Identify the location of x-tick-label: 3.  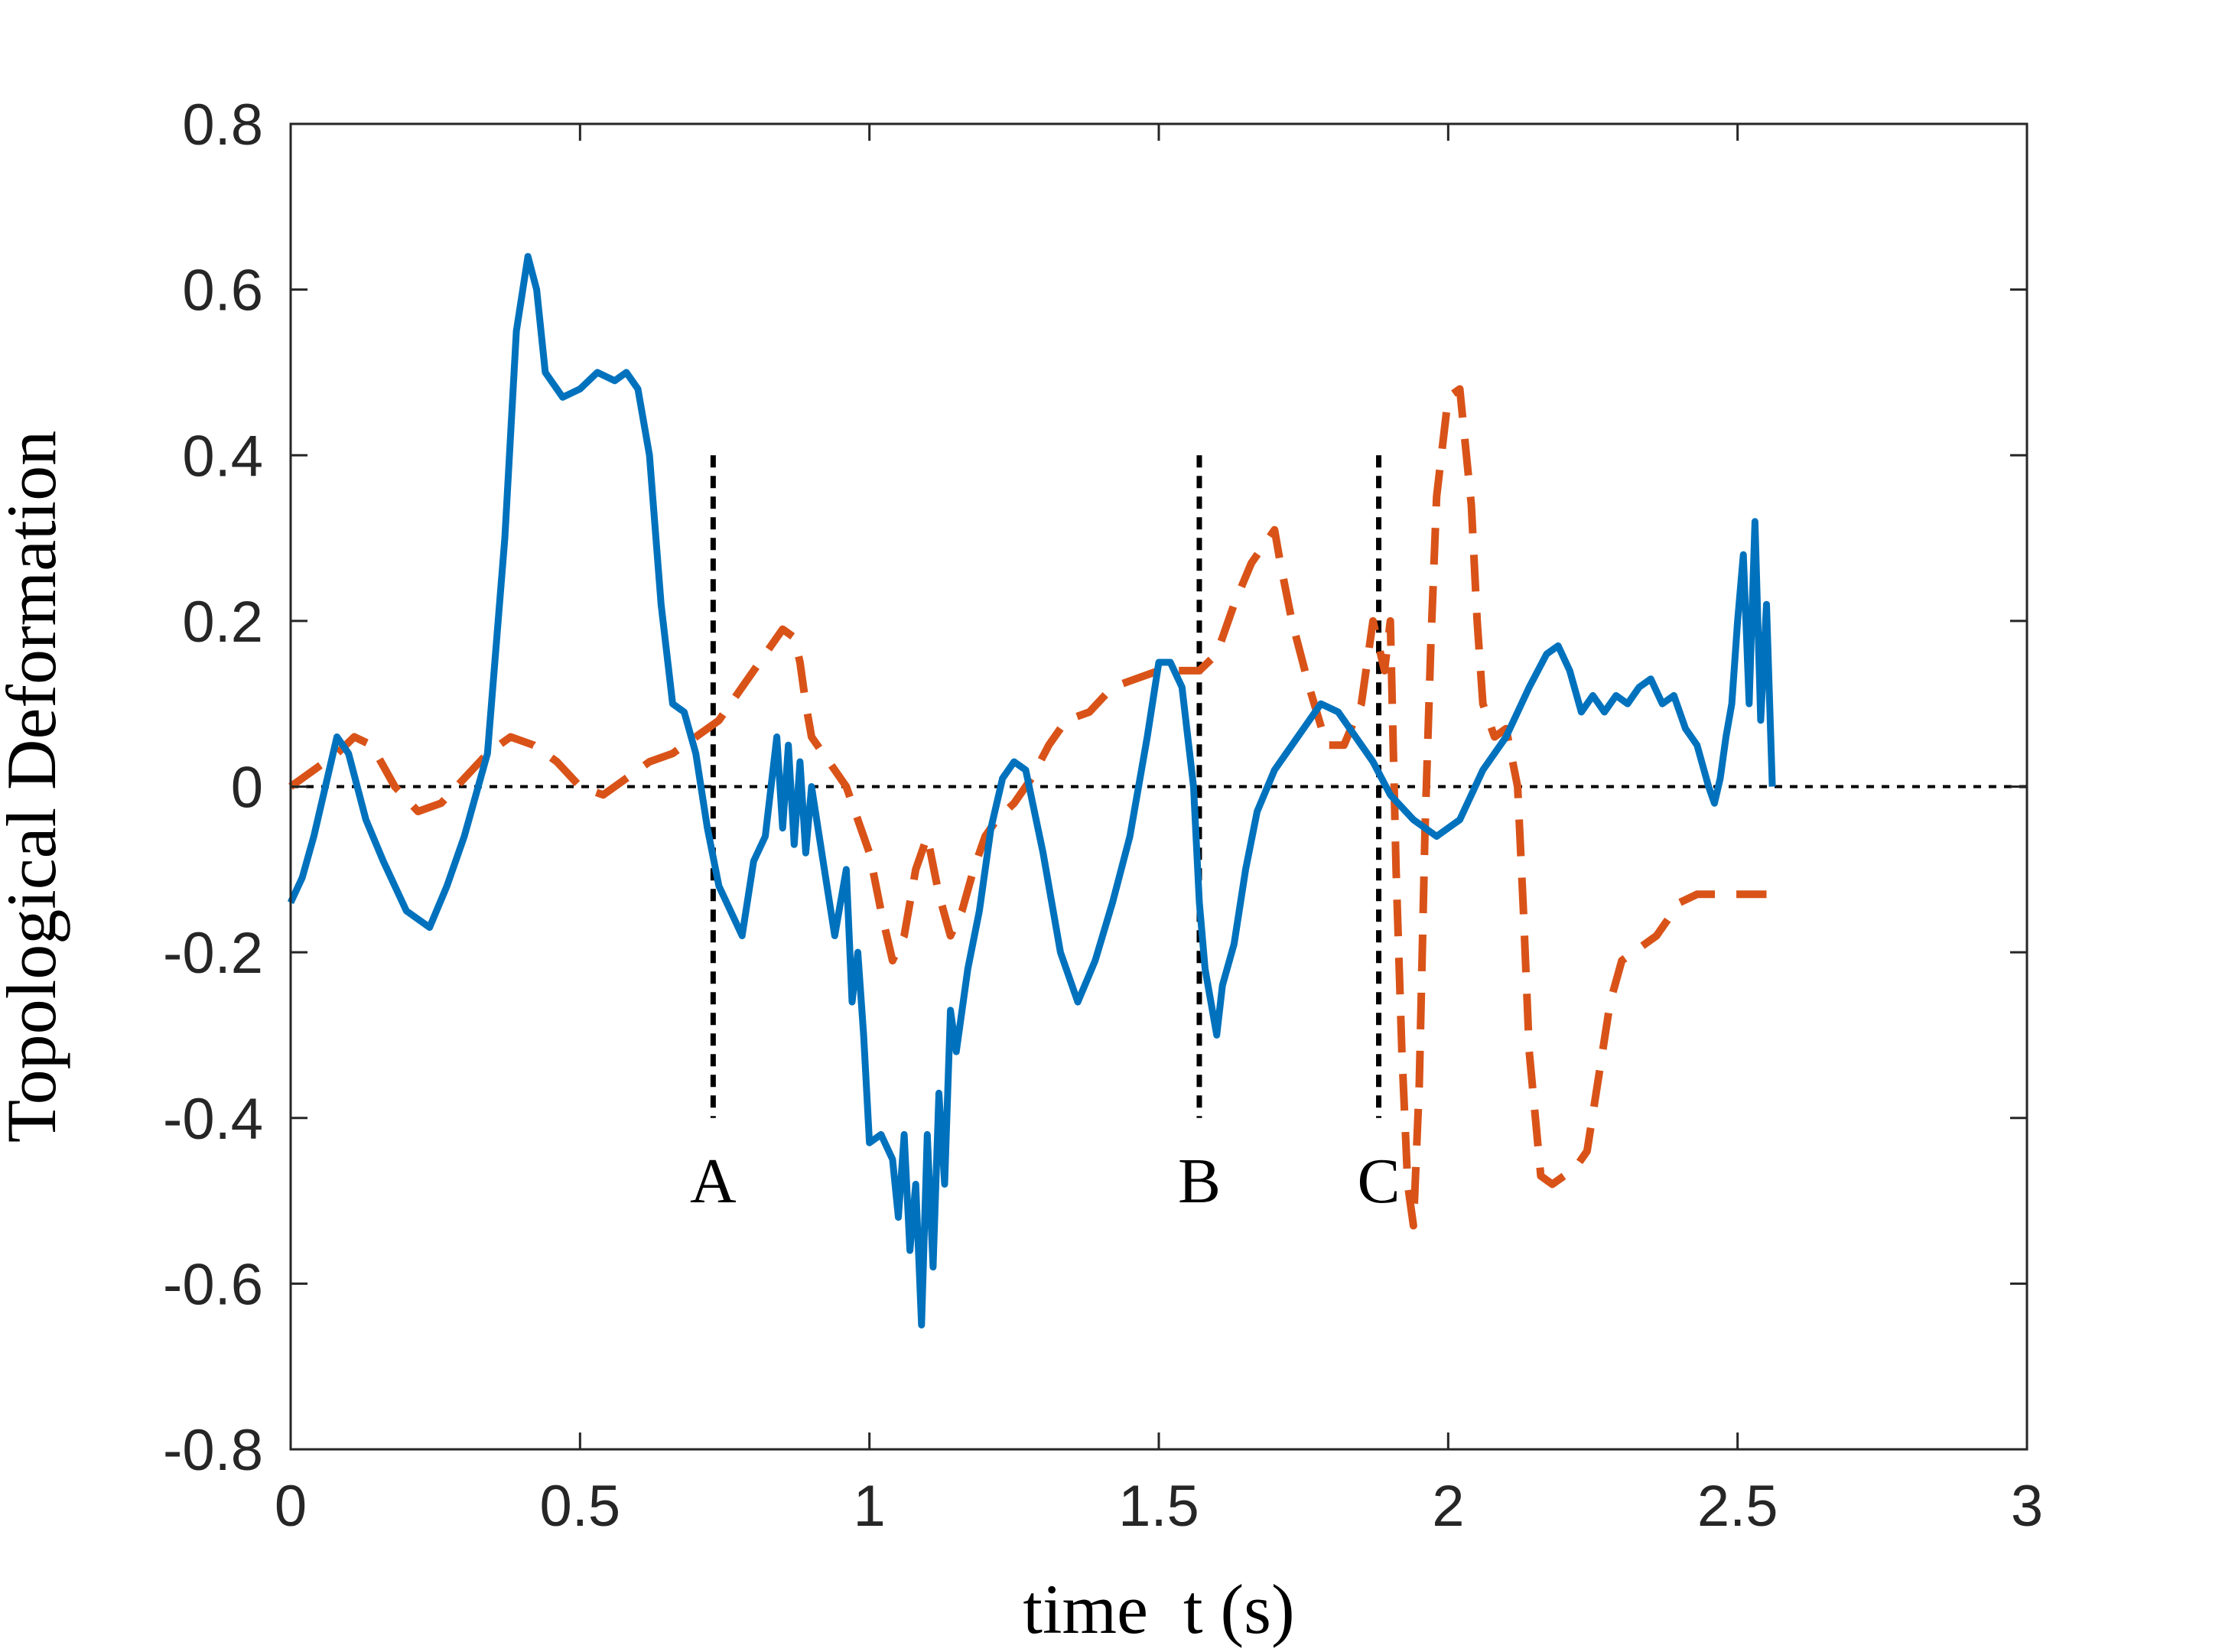
(2027, 1507).